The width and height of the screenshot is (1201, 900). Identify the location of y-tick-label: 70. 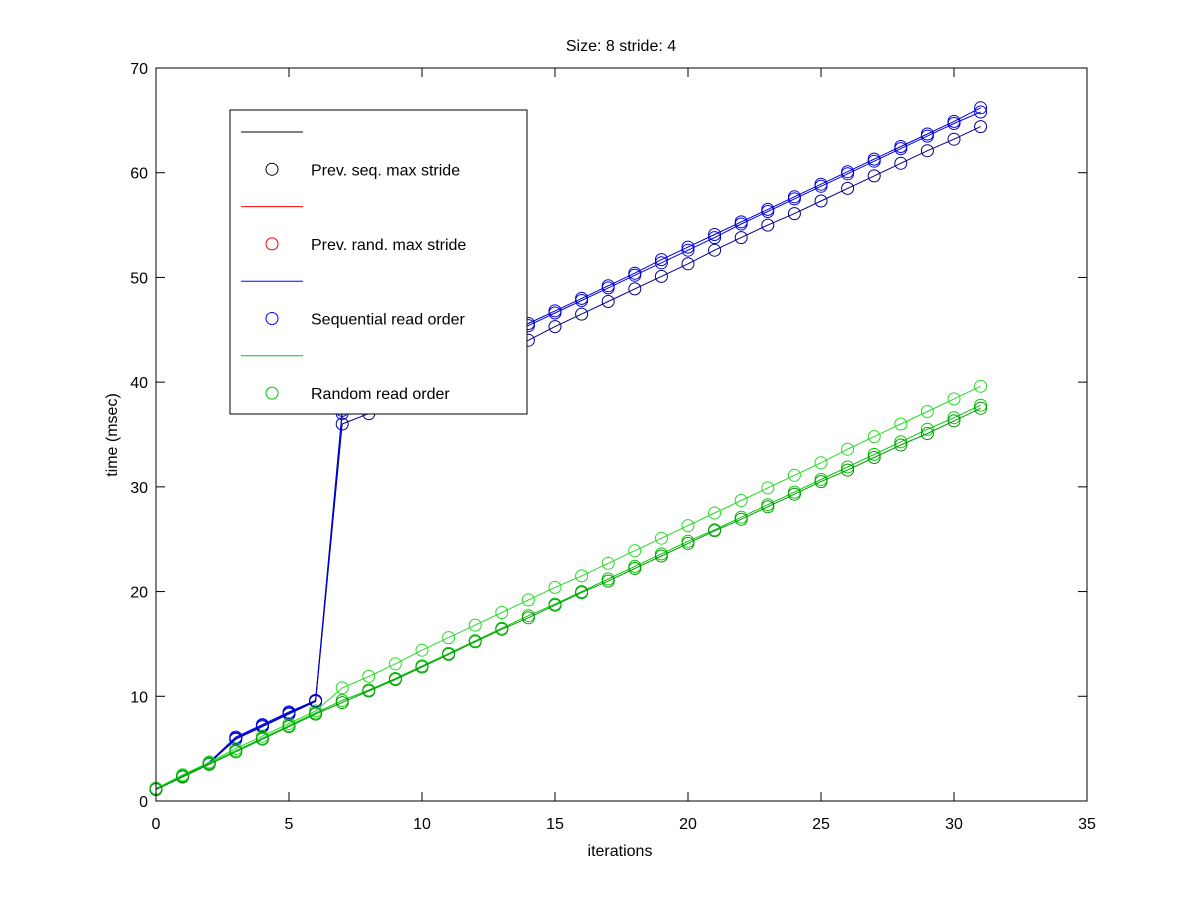
(139, 69).